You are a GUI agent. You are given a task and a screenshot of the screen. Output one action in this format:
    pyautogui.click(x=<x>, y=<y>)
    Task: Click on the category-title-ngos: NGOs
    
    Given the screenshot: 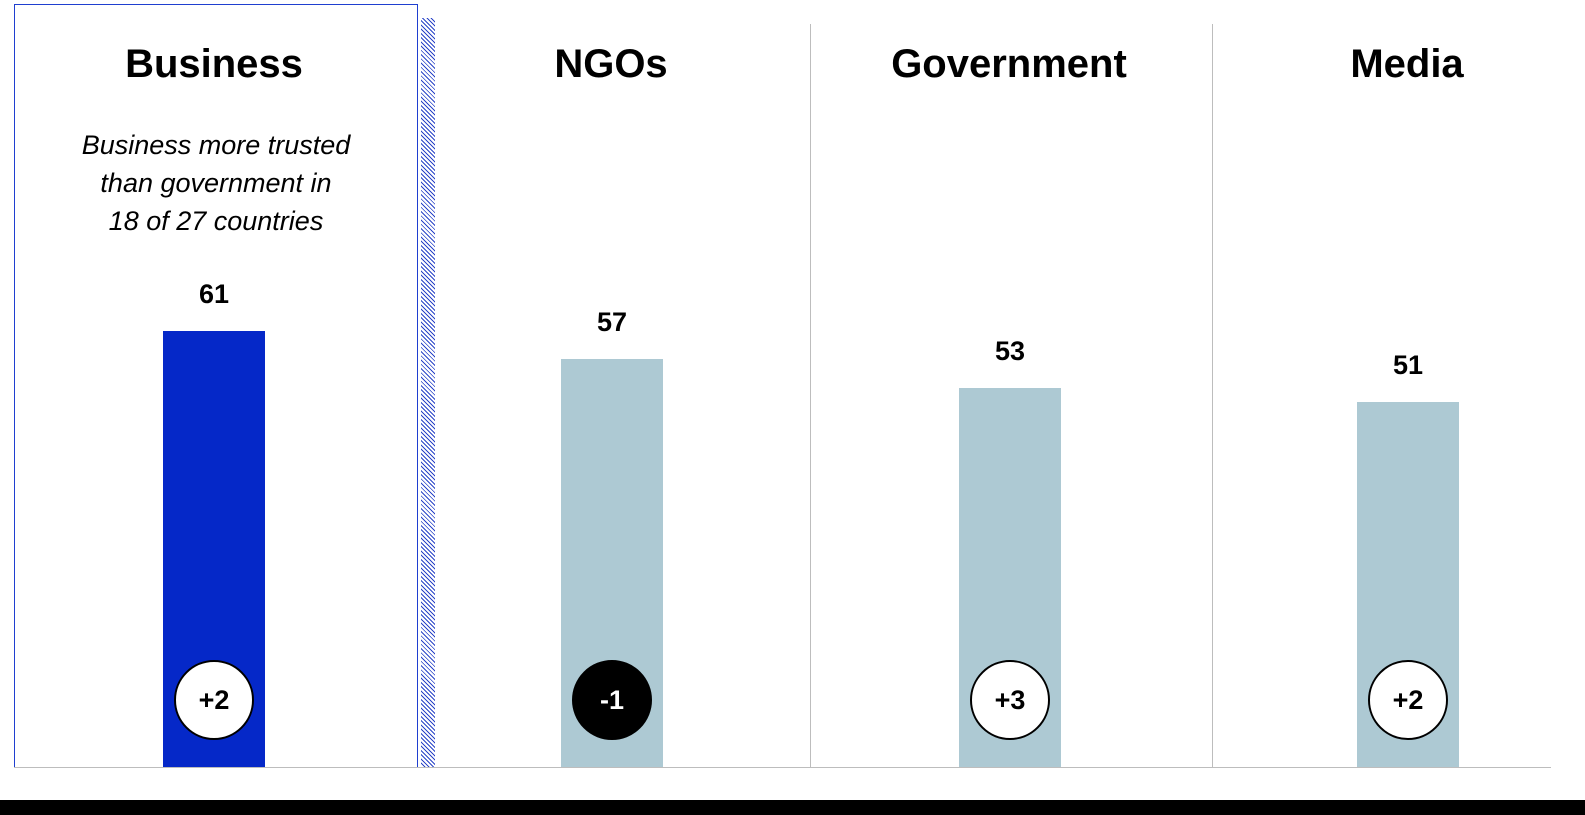 What is the action you would take?
    pyautogui.click(x=611, y=64)
    